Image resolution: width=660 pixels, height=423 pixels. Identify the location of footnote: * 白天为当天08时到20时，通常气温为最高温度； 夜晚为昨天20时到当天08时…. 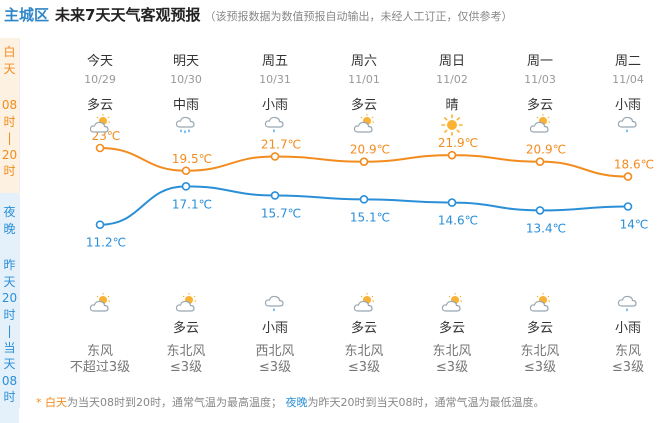
(290, 402).